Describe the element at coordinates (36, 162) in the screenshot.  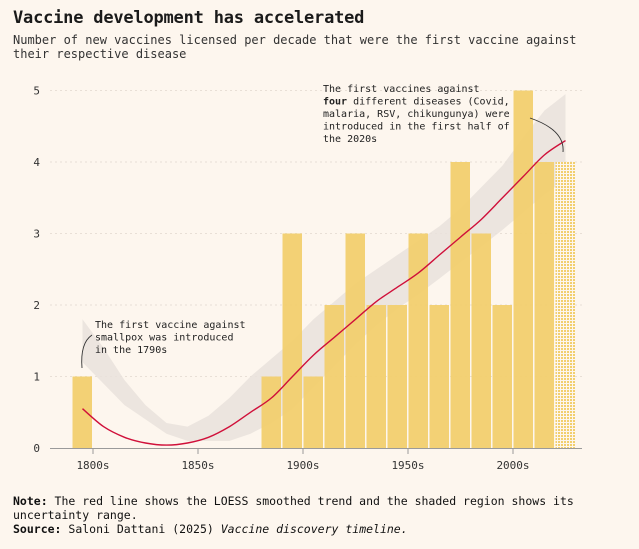
I see `y-tick-label: 4` at that location.